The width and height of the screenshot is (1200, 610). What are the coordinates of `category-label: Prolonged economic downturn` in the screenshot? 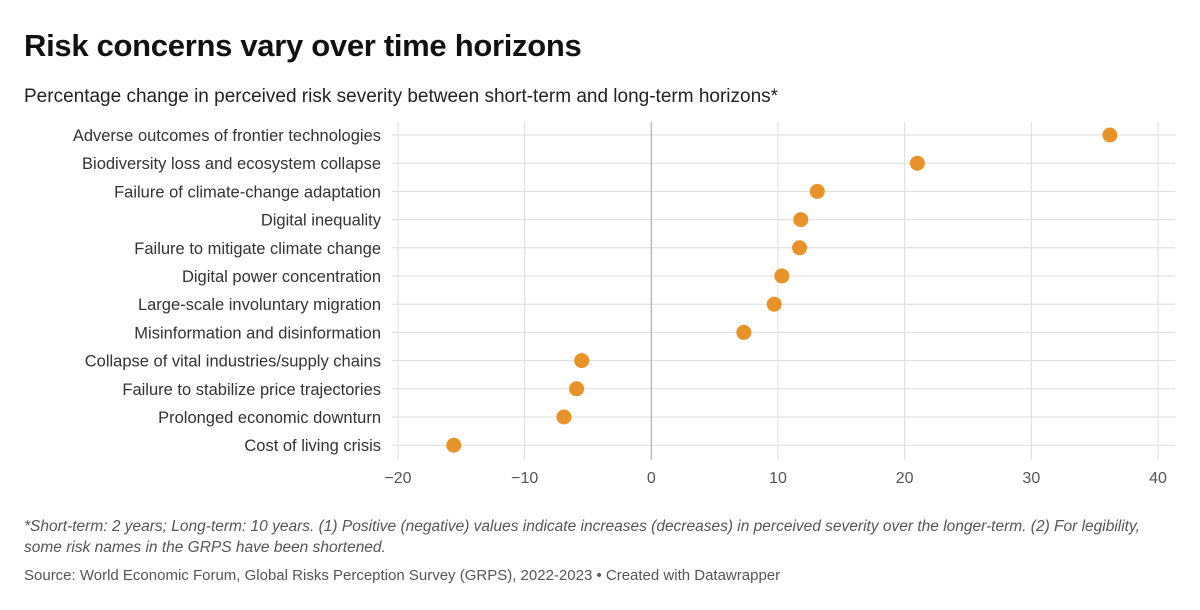 It's located at (269, 418).